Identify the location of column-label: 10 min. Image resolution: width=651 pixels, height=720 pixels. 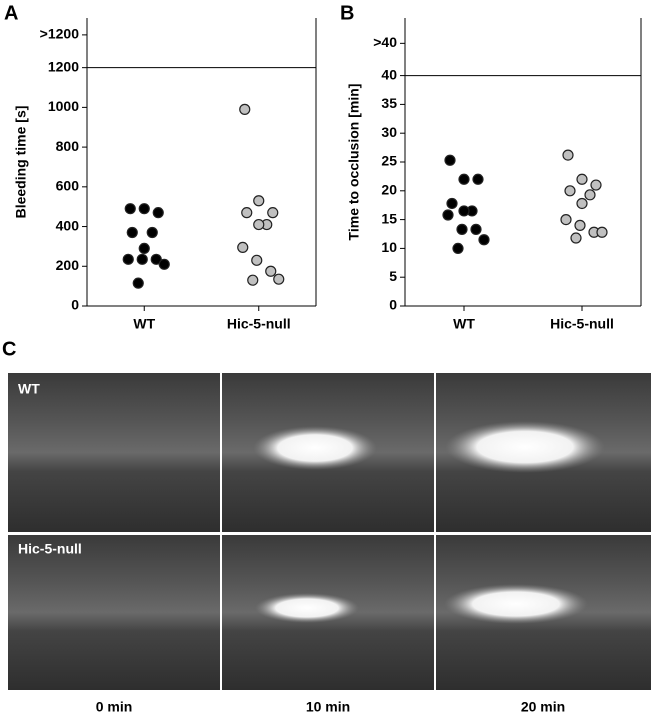
(328, 707).